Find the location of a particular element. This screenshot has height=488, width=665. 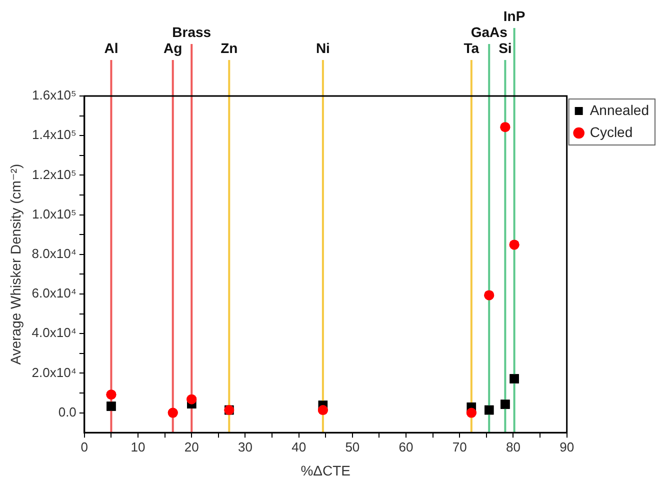

x-tick-label: 80 is located at coordinates (513, 447).